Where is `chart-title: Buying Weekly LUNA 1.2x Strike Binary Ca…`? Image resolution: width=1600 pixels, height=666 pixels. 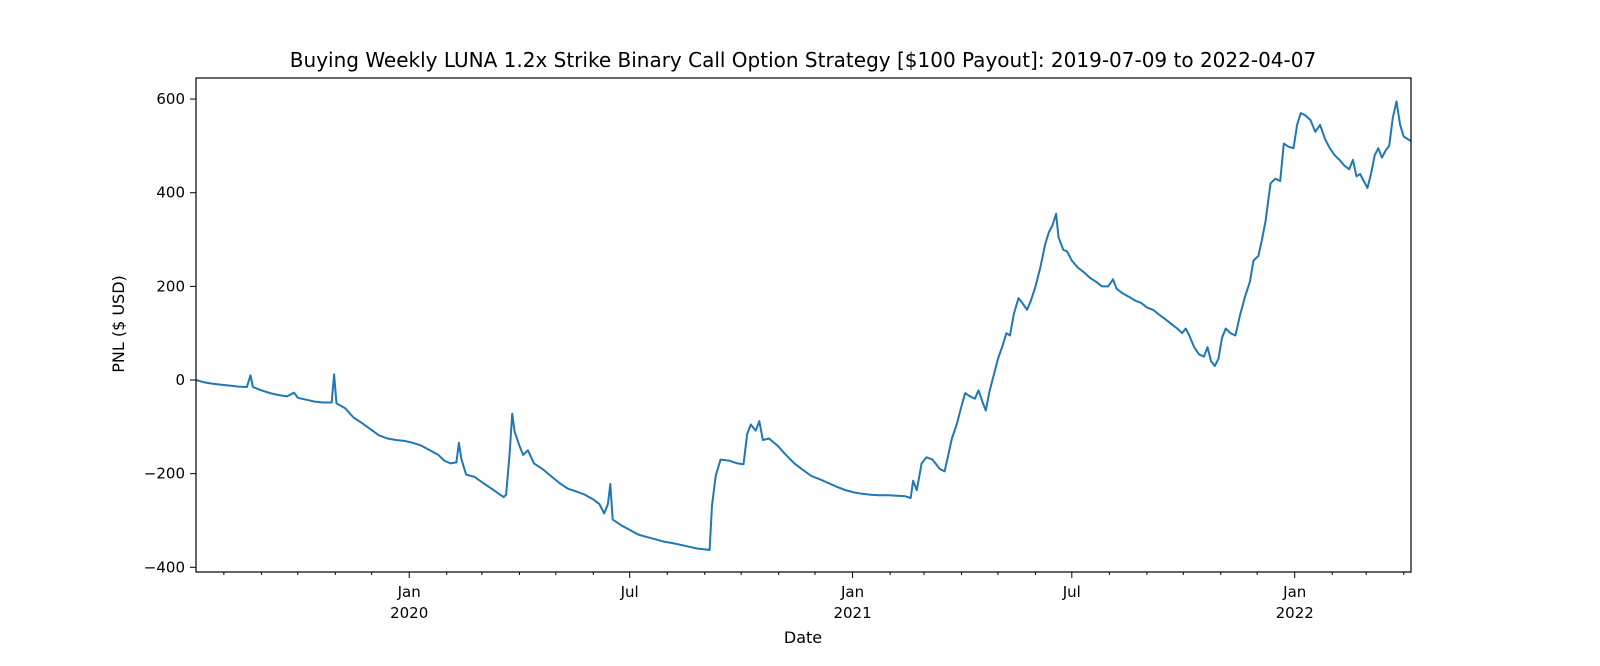 chart-title: Buying Weekly LUNA 1.2x Strike Binary Ca… is located at coordinates (803, 60).